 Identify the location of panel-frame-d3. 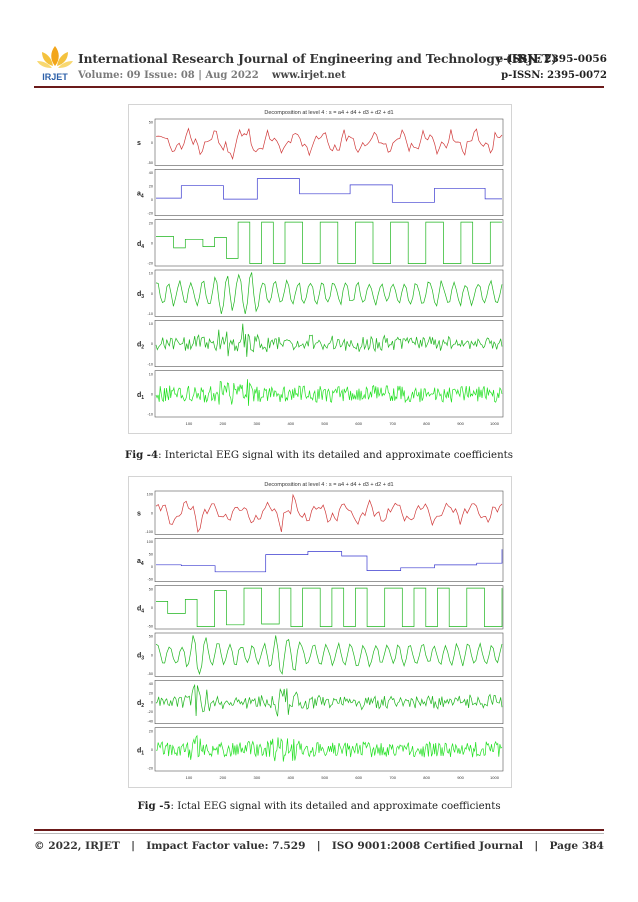
(329, 293).